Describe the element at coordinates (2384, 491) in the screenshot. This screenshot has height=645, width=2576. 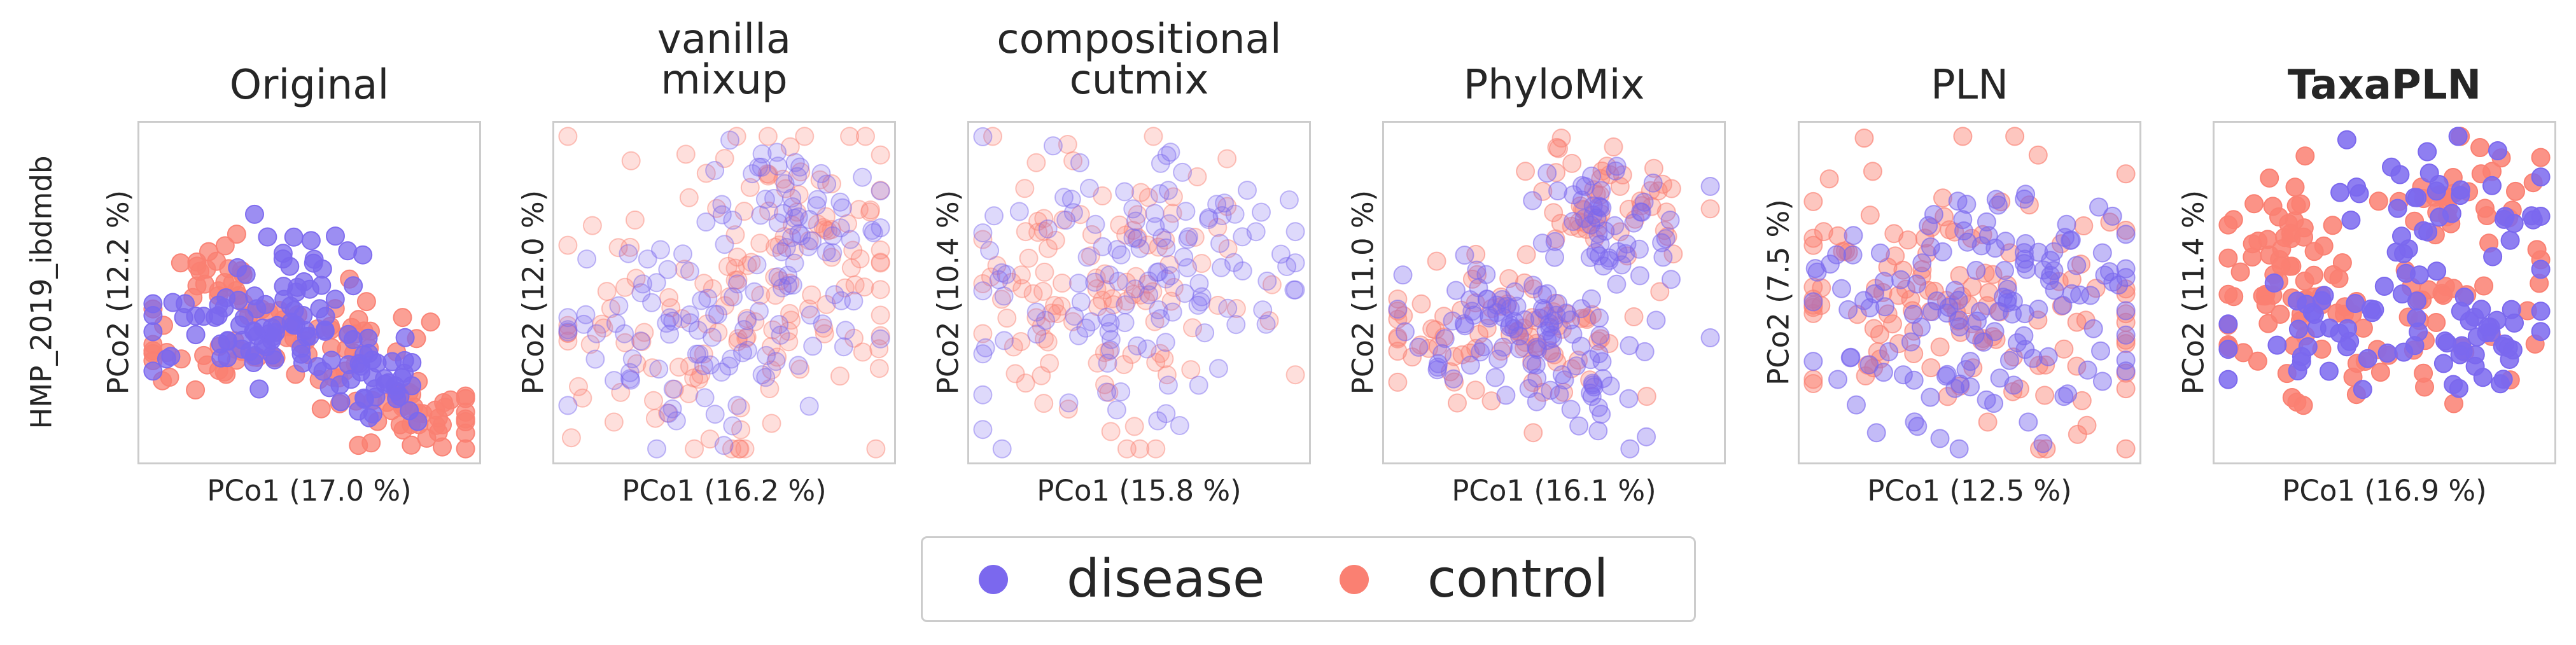
I see `x-axis-label: PCo1 (16.9 %)` at that location.